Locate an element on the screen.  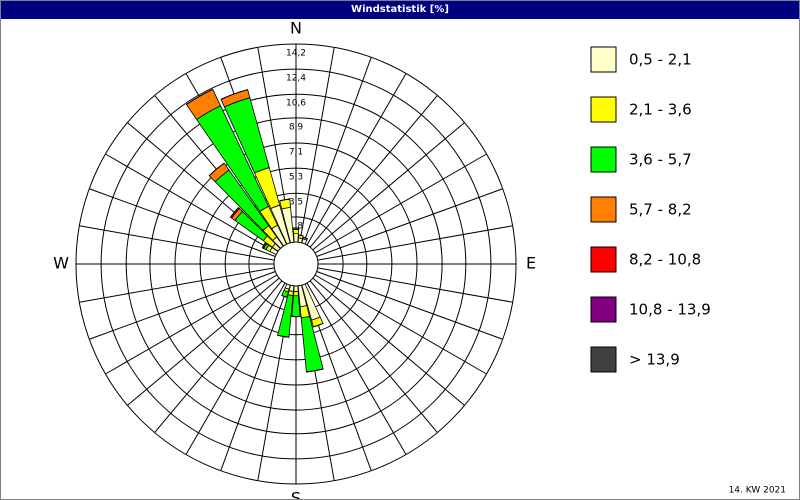
legend-label: 5,7 - 8,2 is located at coordinates (660, 210).